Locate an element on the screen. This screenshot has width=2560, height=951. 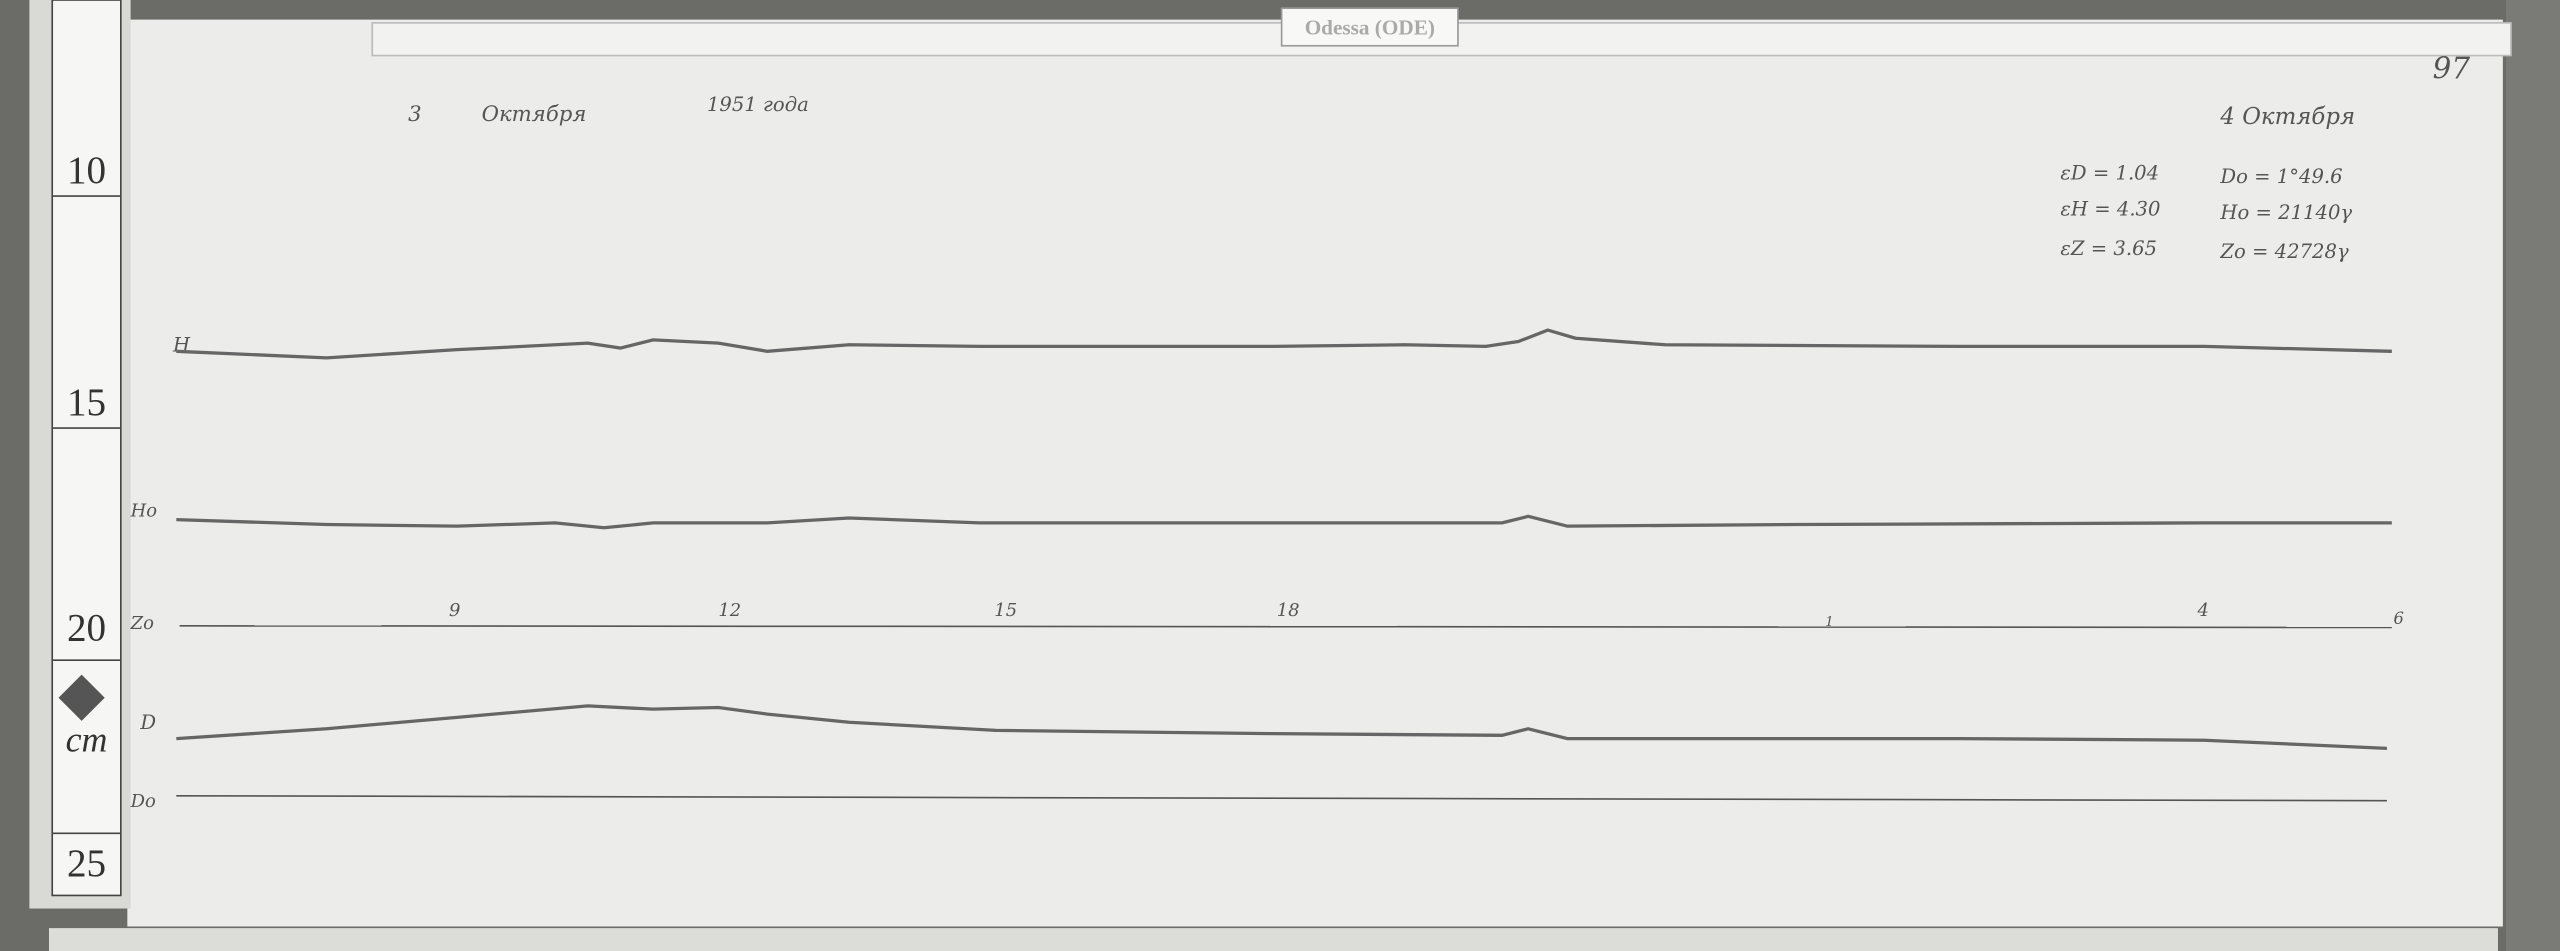
station-label: Odessa (ODE) is located at coordinates (1370, 27).